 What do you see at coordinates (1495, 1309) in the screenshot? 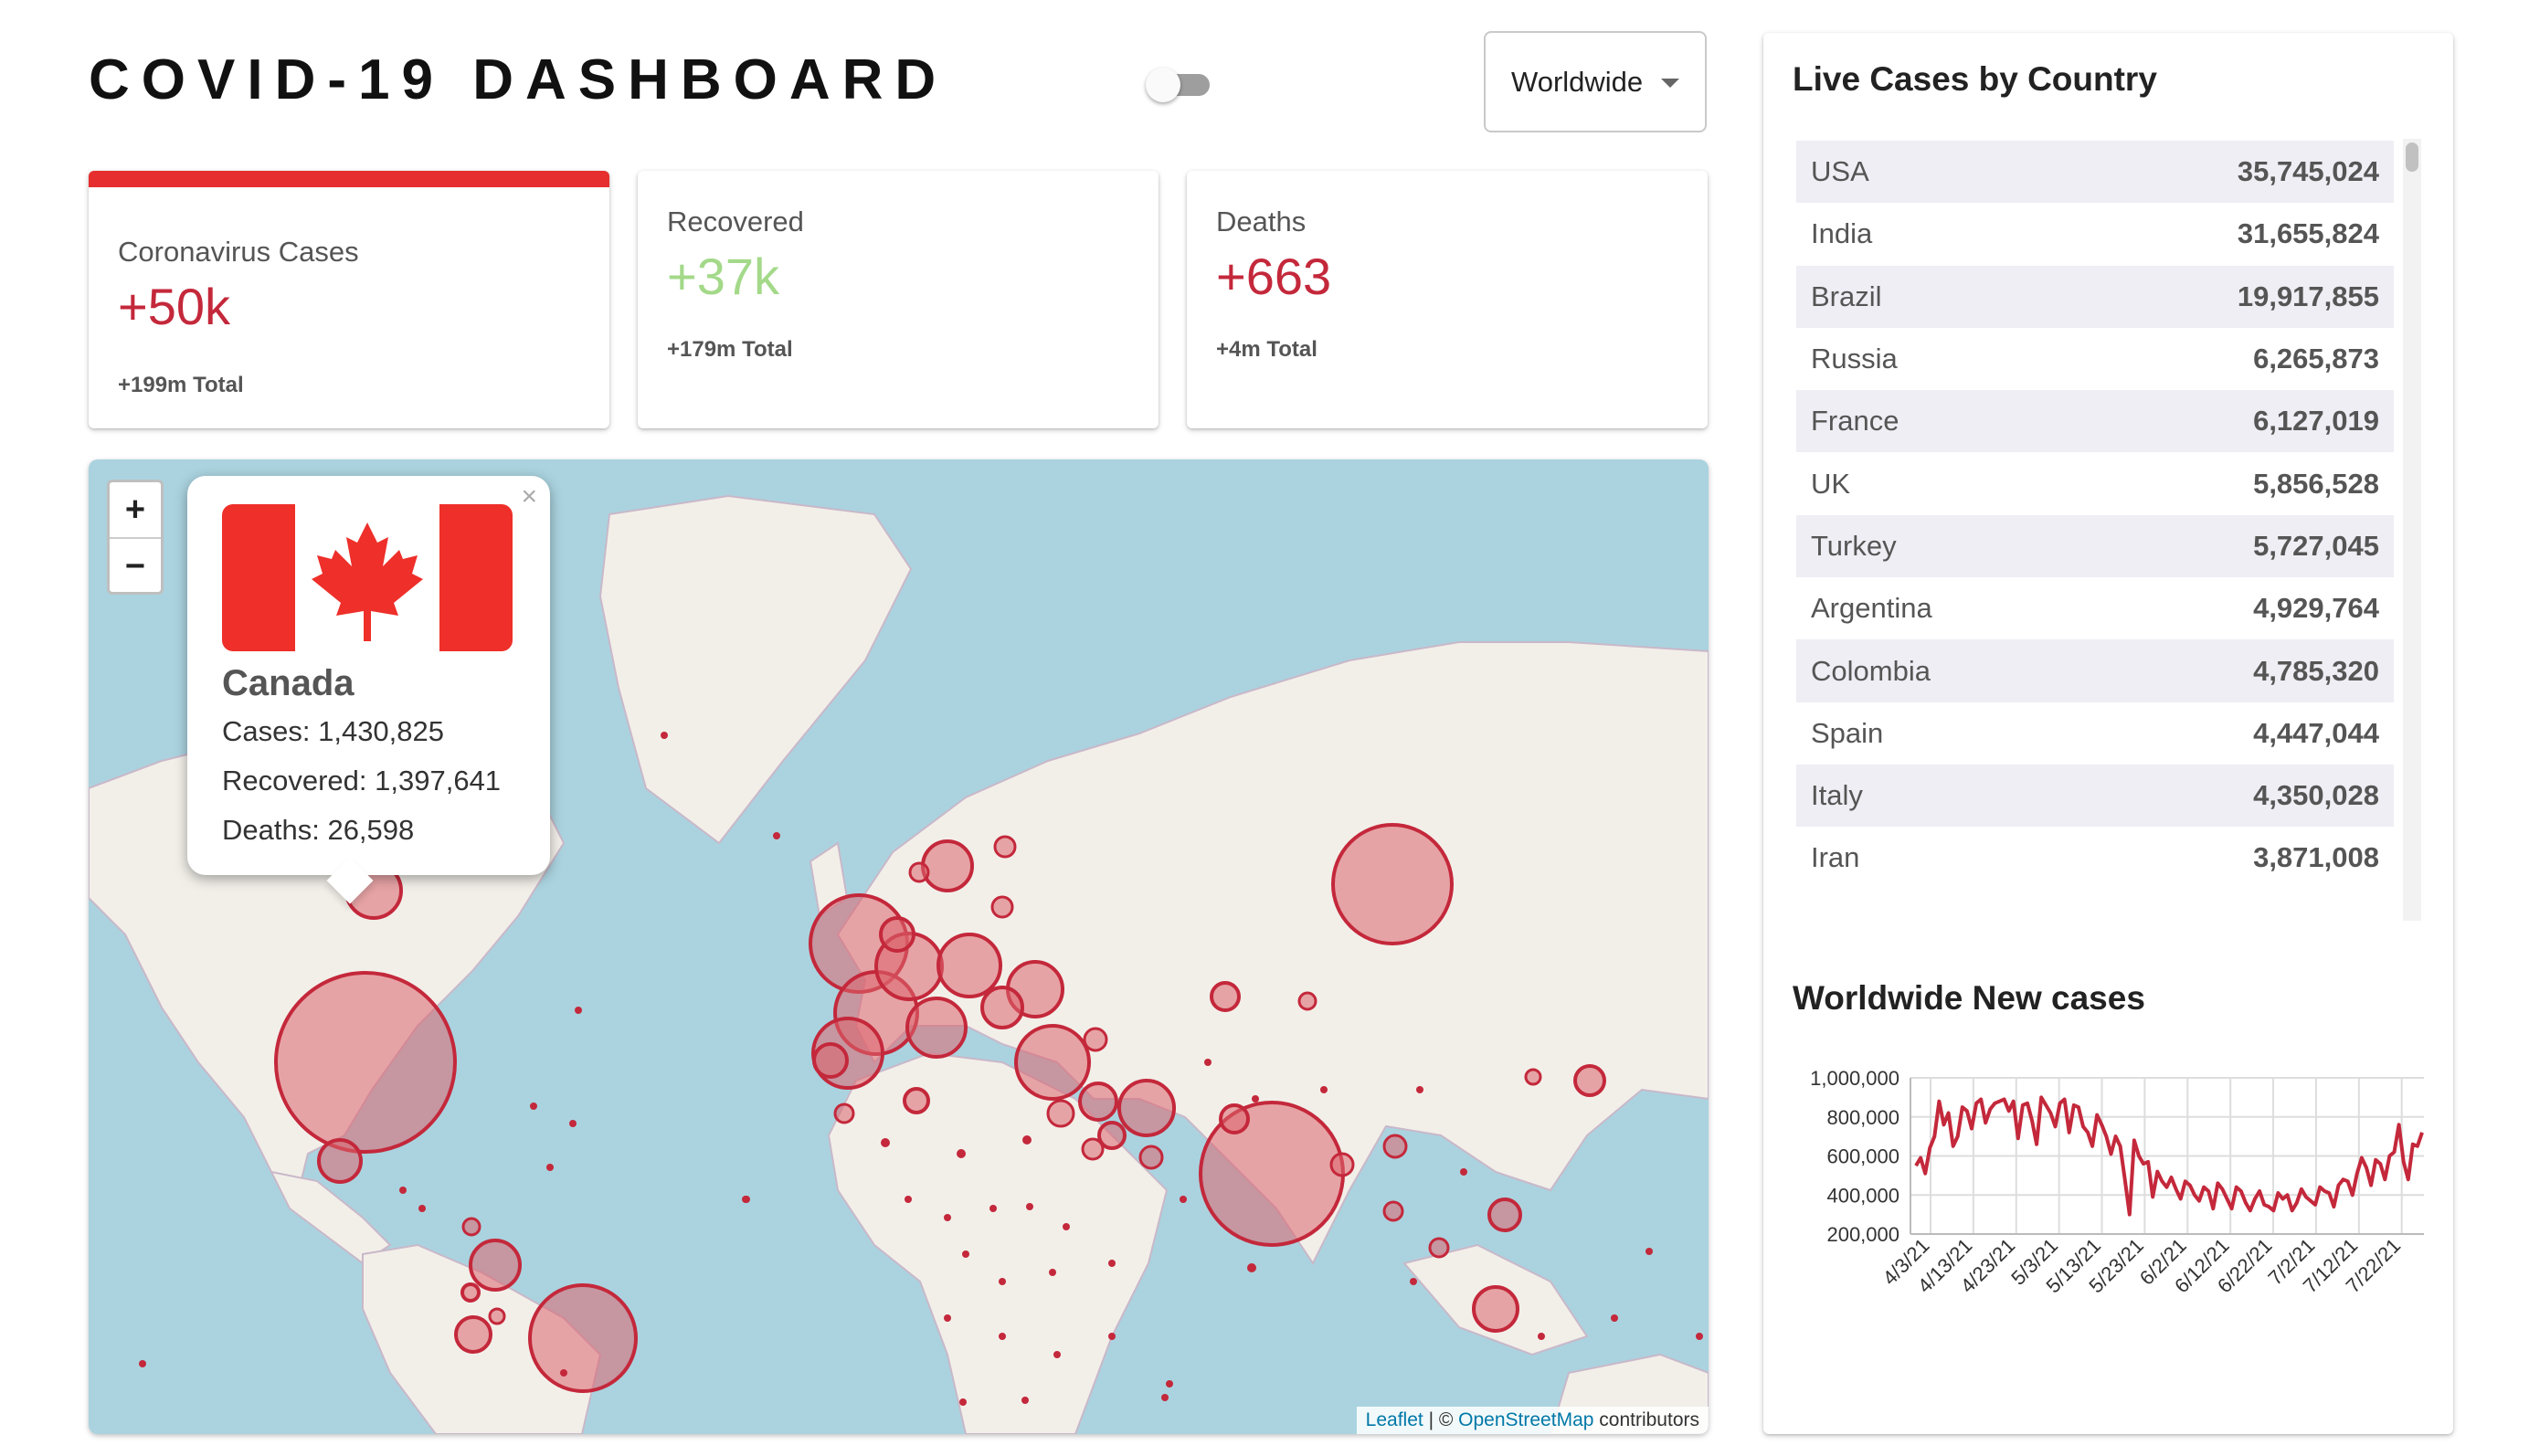
I see `indonesia-marker` at bounding box center [1495, 1309].